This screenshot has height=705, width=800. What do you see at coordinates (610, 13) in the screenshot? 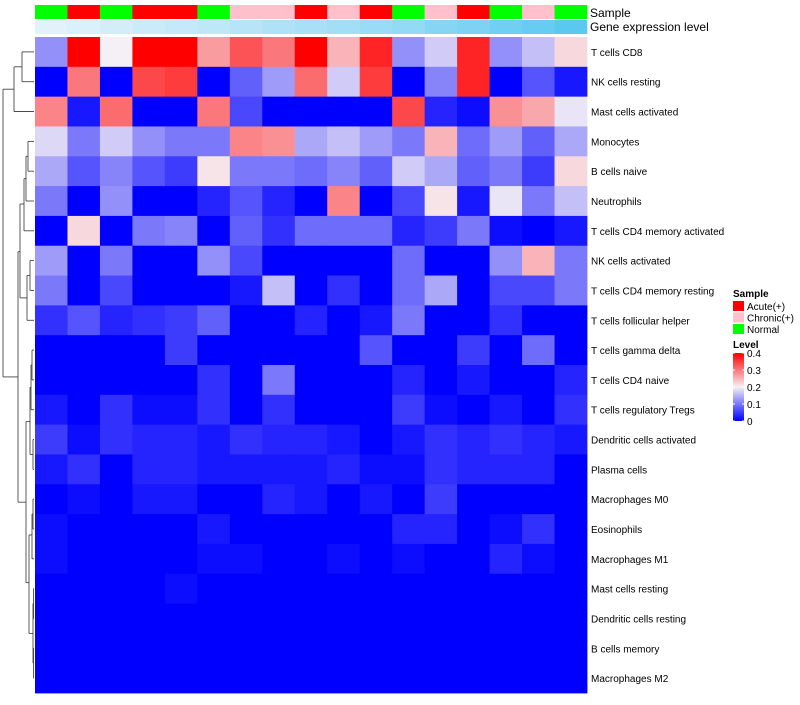
I see `annotation-label-sample: Sample` at bounding box center [610, 13].